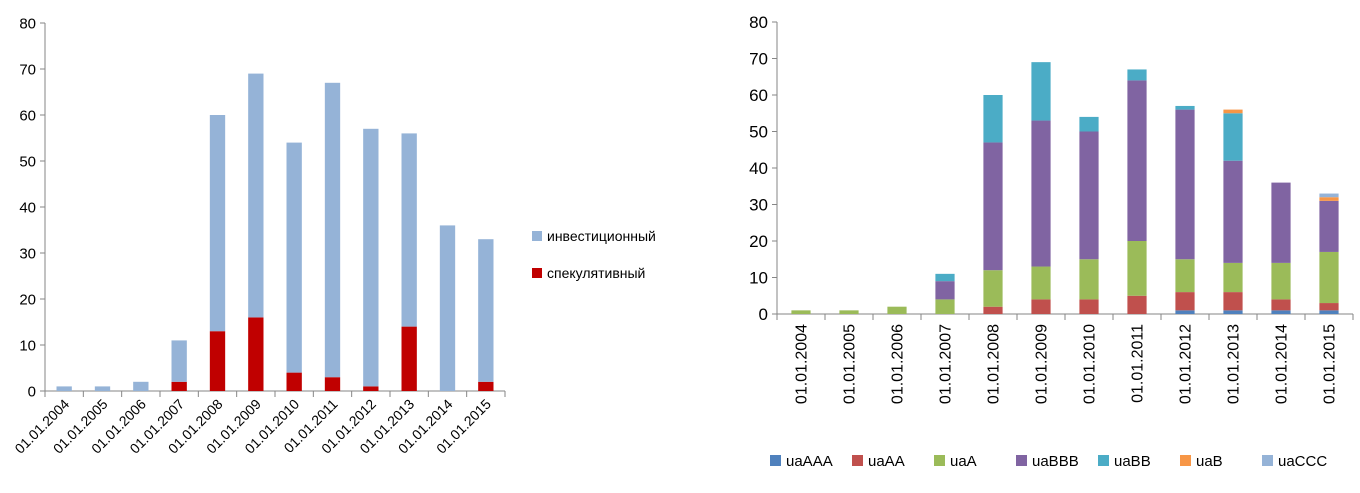 Image resolution: width=1360 pixels, height=493 pixels. What do you see at coordinates (802, 364) in the screenshot?
I see `x-tick-label: 01.01.2004` at bounding box center [802, 364].